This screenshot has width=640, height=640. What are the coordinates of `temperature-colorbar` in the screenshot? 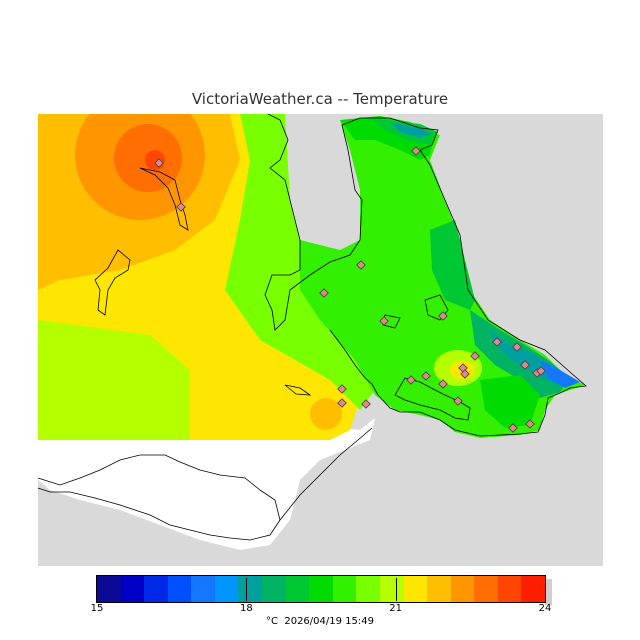 It's located at (321, 589).